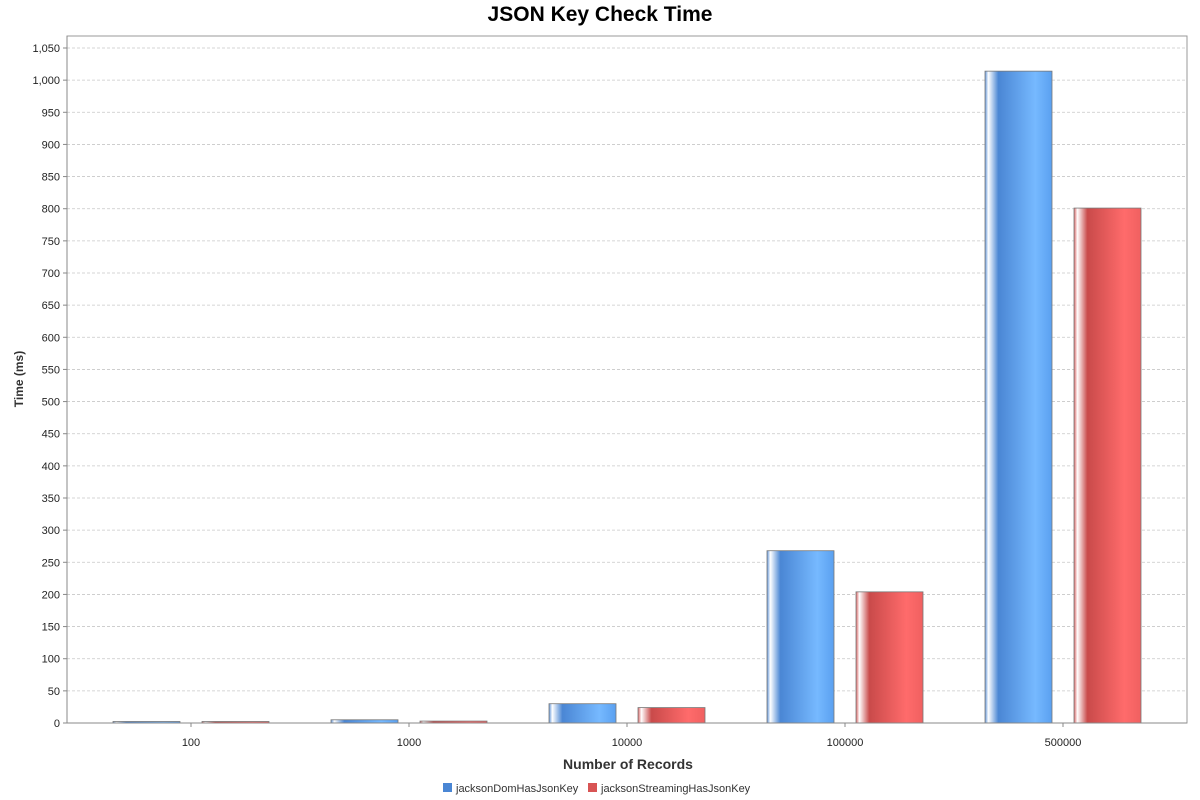 Image resolution: width=1200 pixels, height=800 pixels. I want to click on y-tick-label: 800, so click(51, 210).